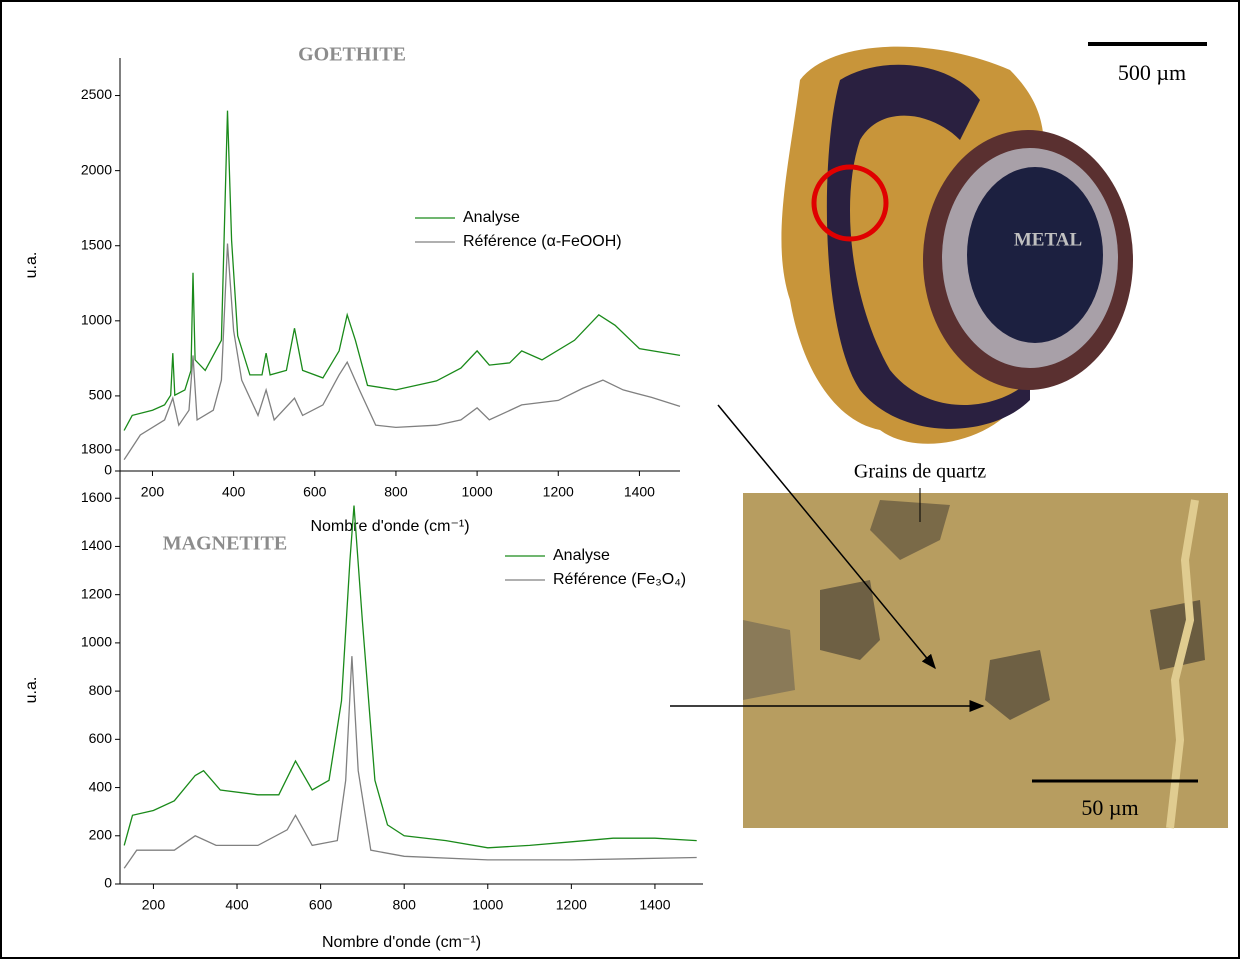  What do you see at coordinates (826, 537) in the screenshot?
I see `arrow` at bounding box center [826, 537].